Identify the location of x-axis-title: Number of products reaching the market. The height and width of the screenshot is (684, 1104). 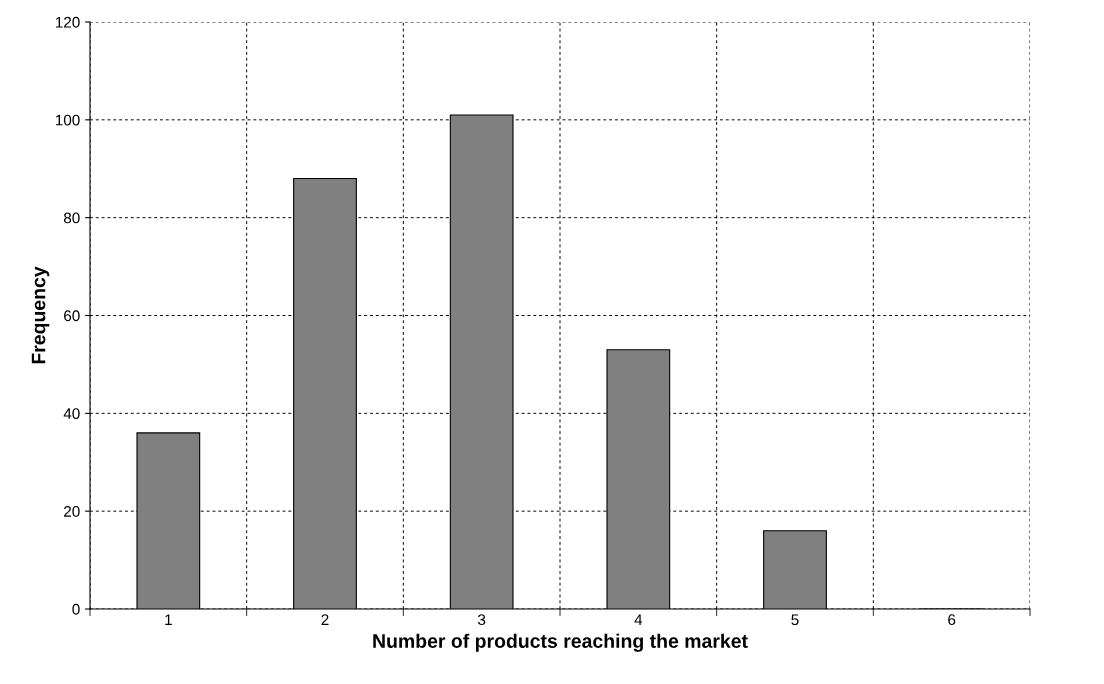
(560, 642).